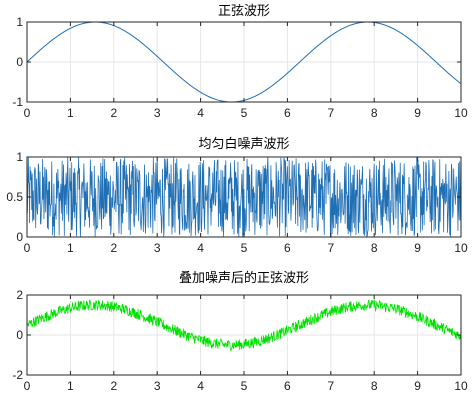  I want to click on y-tick-label: 0.5, so click(14, 197).